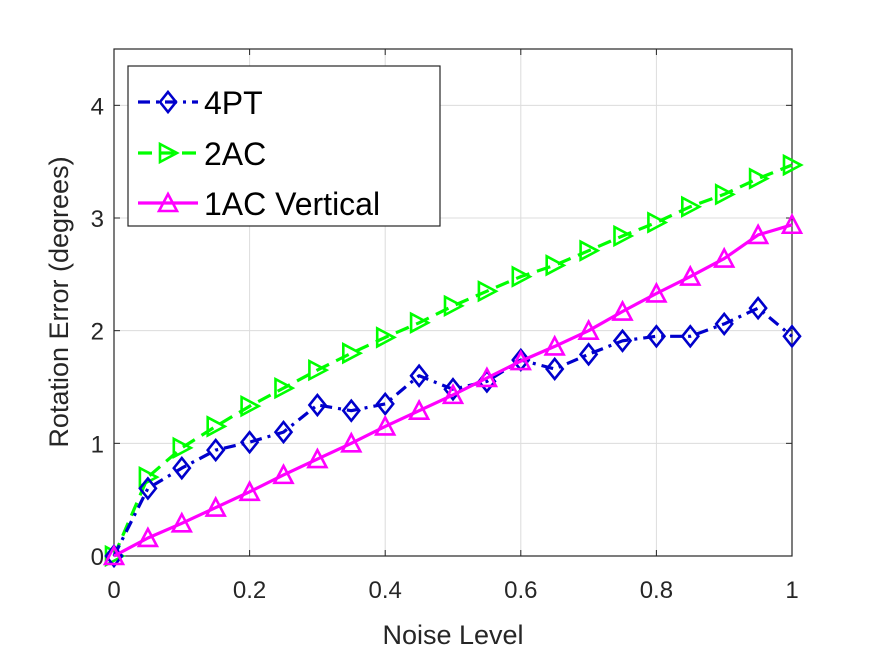 The image size is (875, 656). What do you see at coordinates (169, 153) in the screenshot?
I see `legend-marker-2ac` at bounding box center [169, 153].